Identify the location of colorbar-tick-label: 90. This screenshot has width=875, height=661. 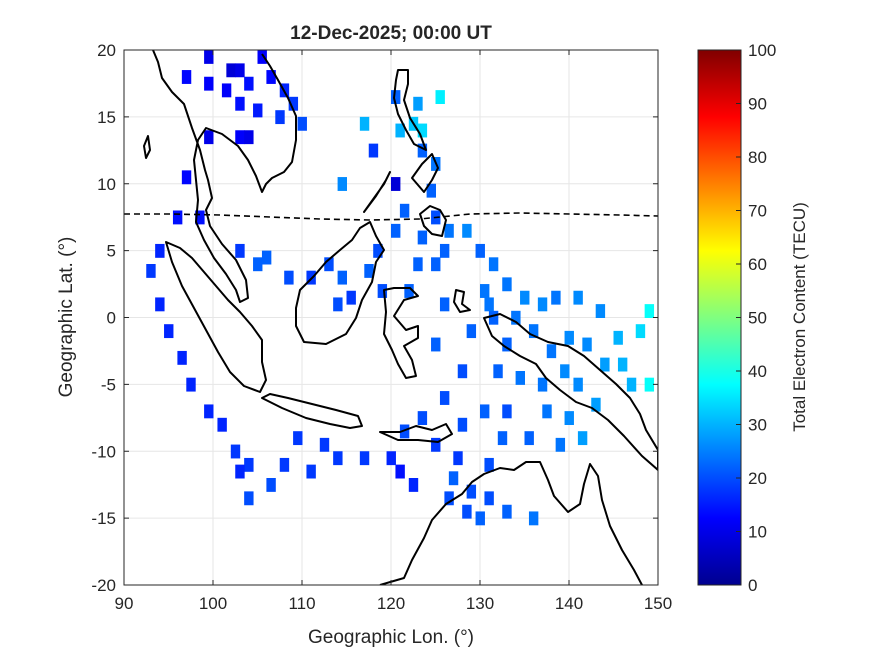
(757, 104).